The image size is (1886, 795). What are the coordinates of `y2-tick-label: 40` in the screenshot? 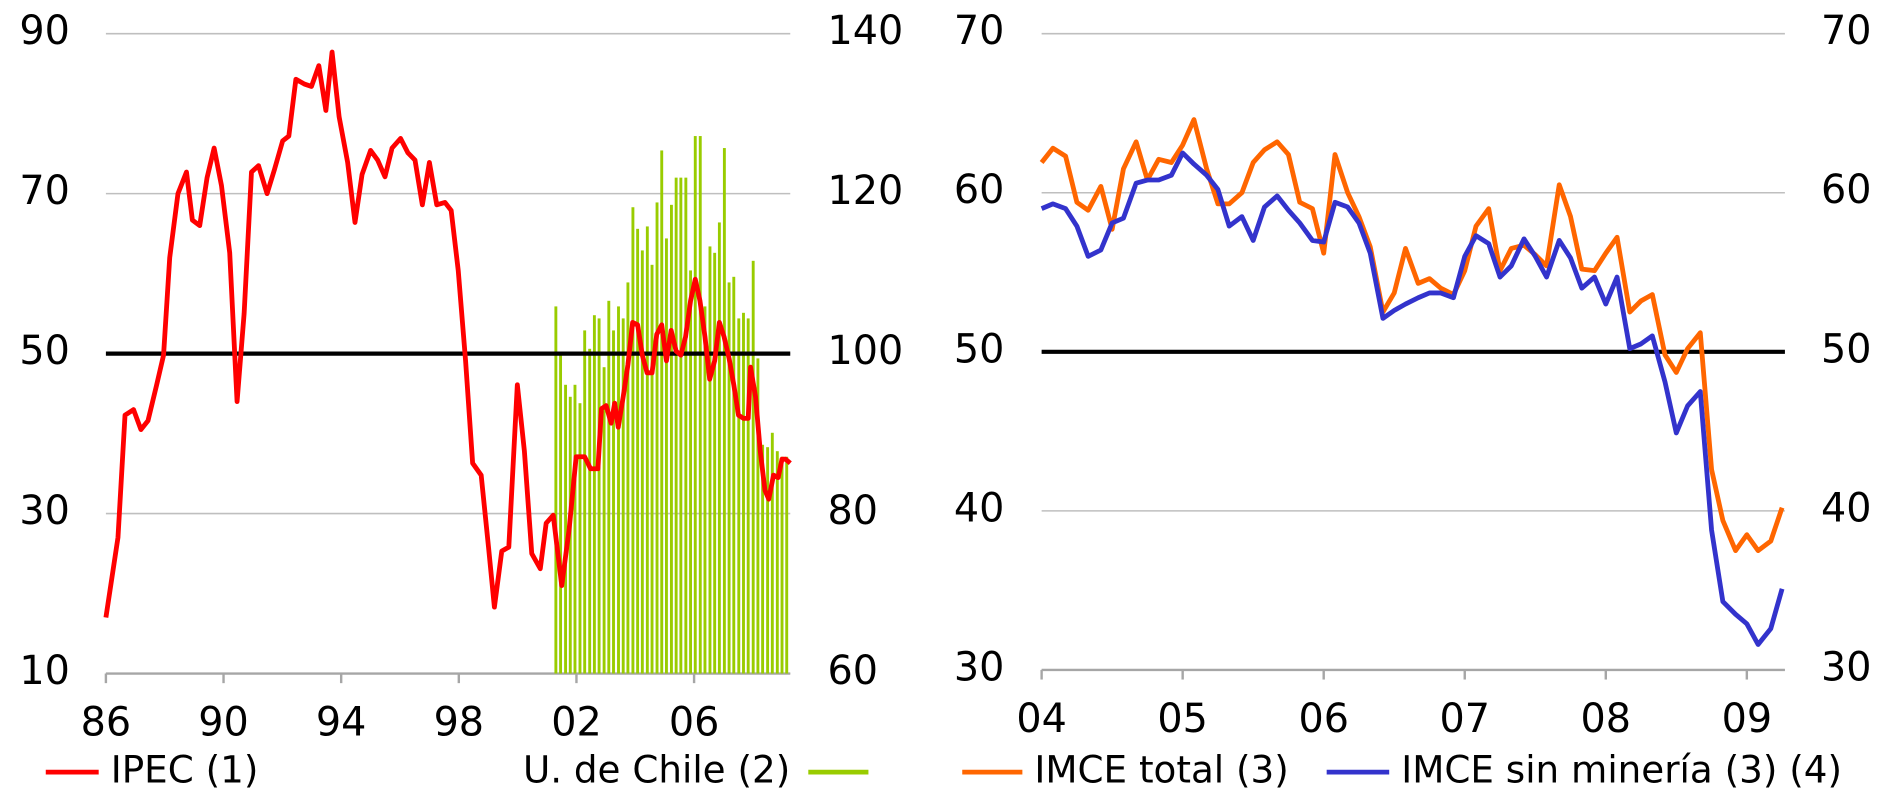 It's located at (1846, 508).